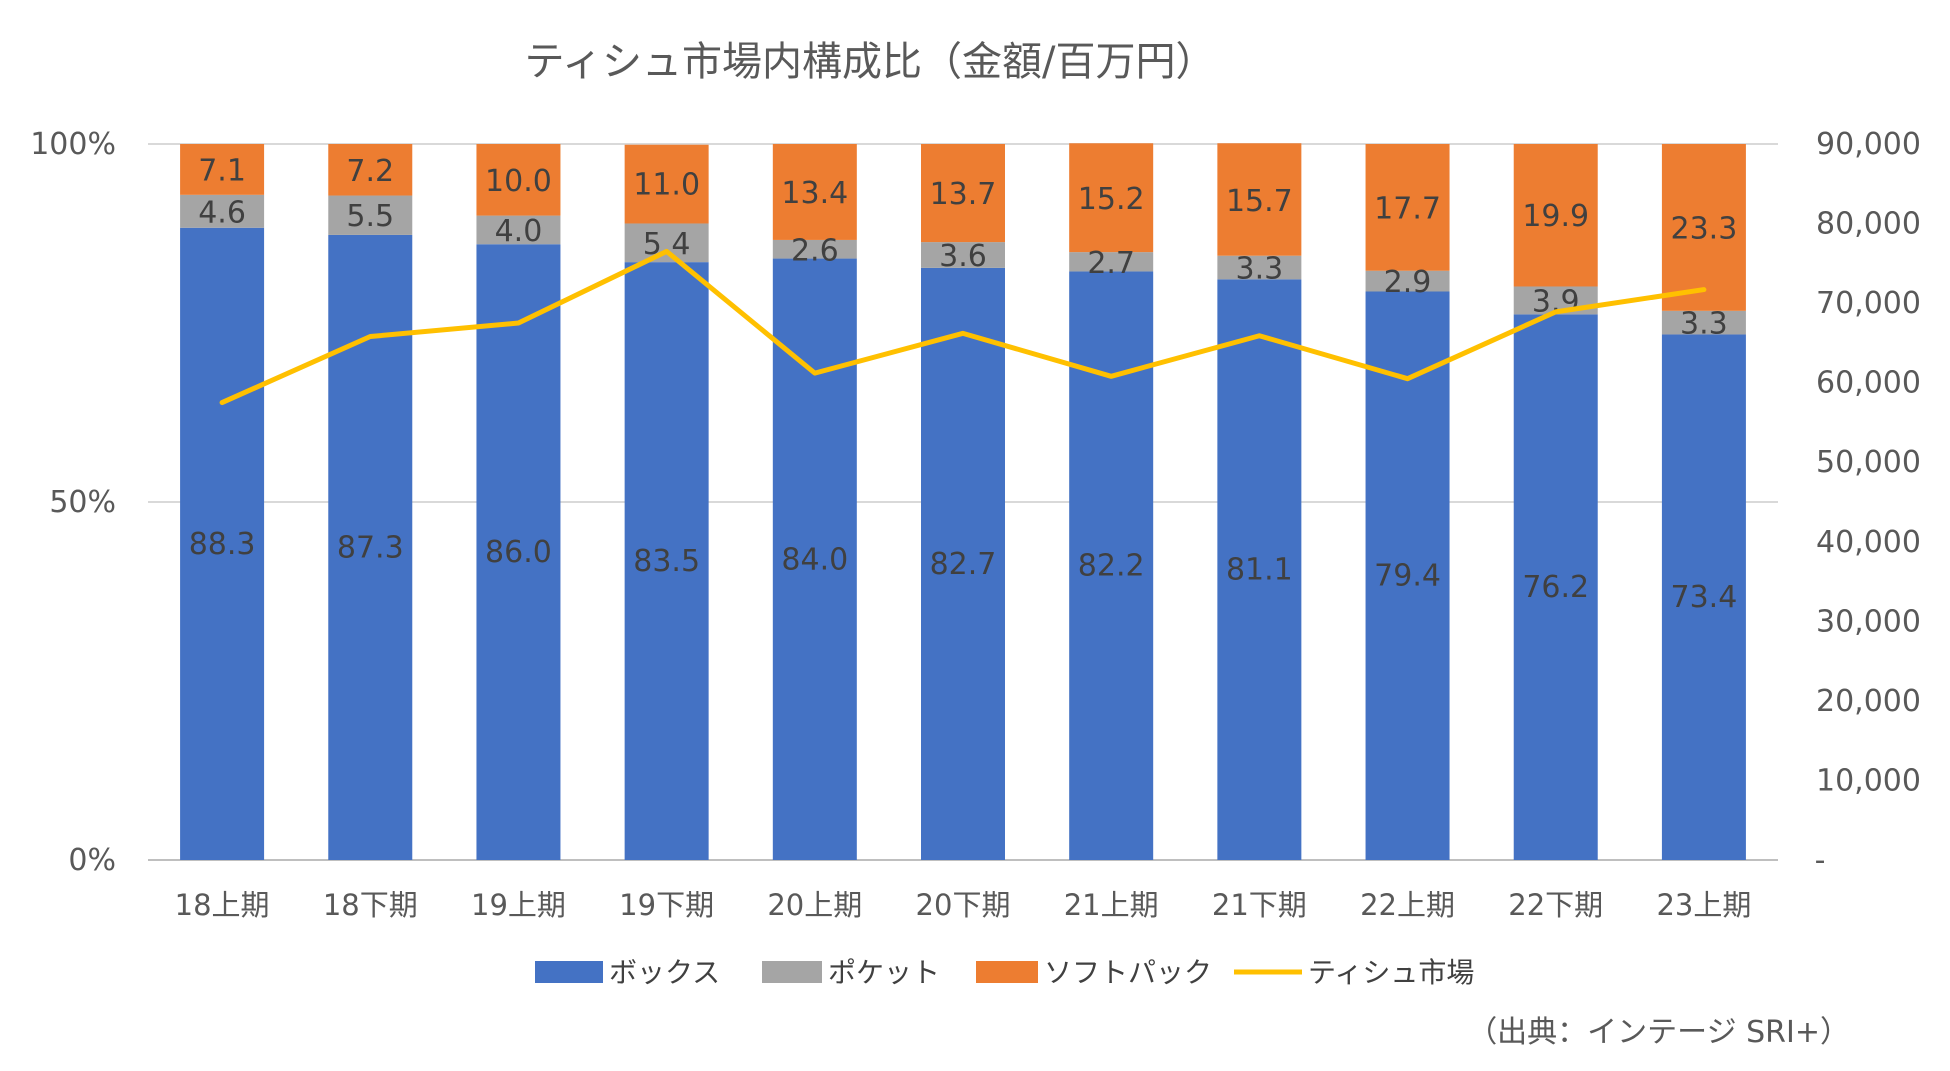 The width and height of the screenshot is (1950, 1071). What do you see at coordinates (1703, 905) in the screenshot?
I see `x-tick-label: 23上期` at bounding box center [1703, 905].